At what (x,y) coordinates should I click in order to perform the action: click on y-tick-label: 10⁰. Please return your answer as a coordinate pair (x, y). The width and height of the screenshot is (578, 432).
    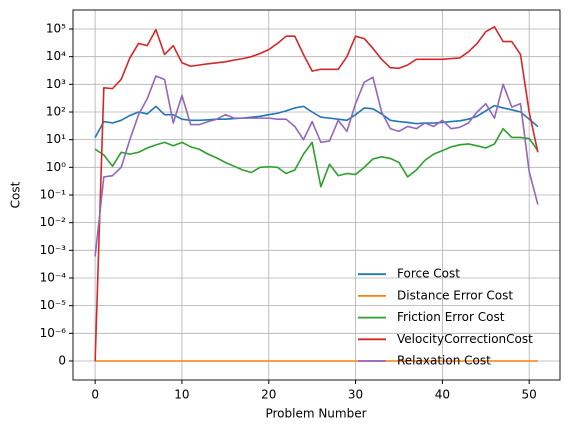
    Looking at the image, I should click on (56, 167).